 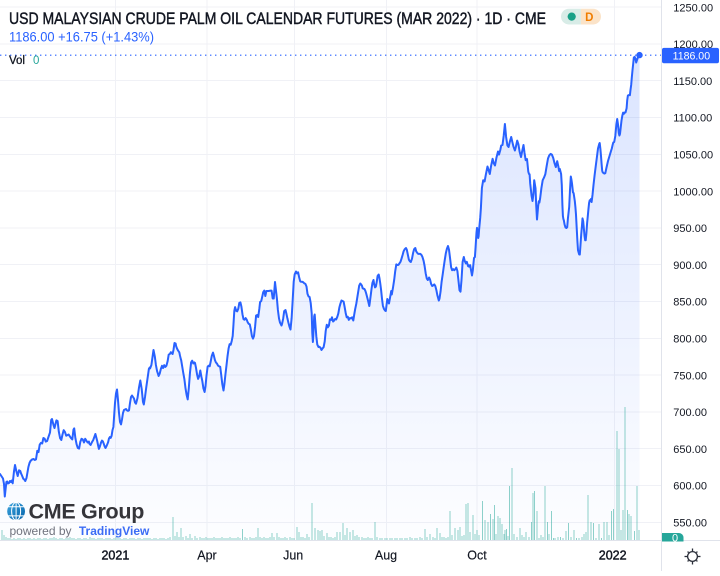 What do you see at coordinates (693, 192) in the screenshot?
I see `svg-text: 1000.00` at bounding box center [693, 192].